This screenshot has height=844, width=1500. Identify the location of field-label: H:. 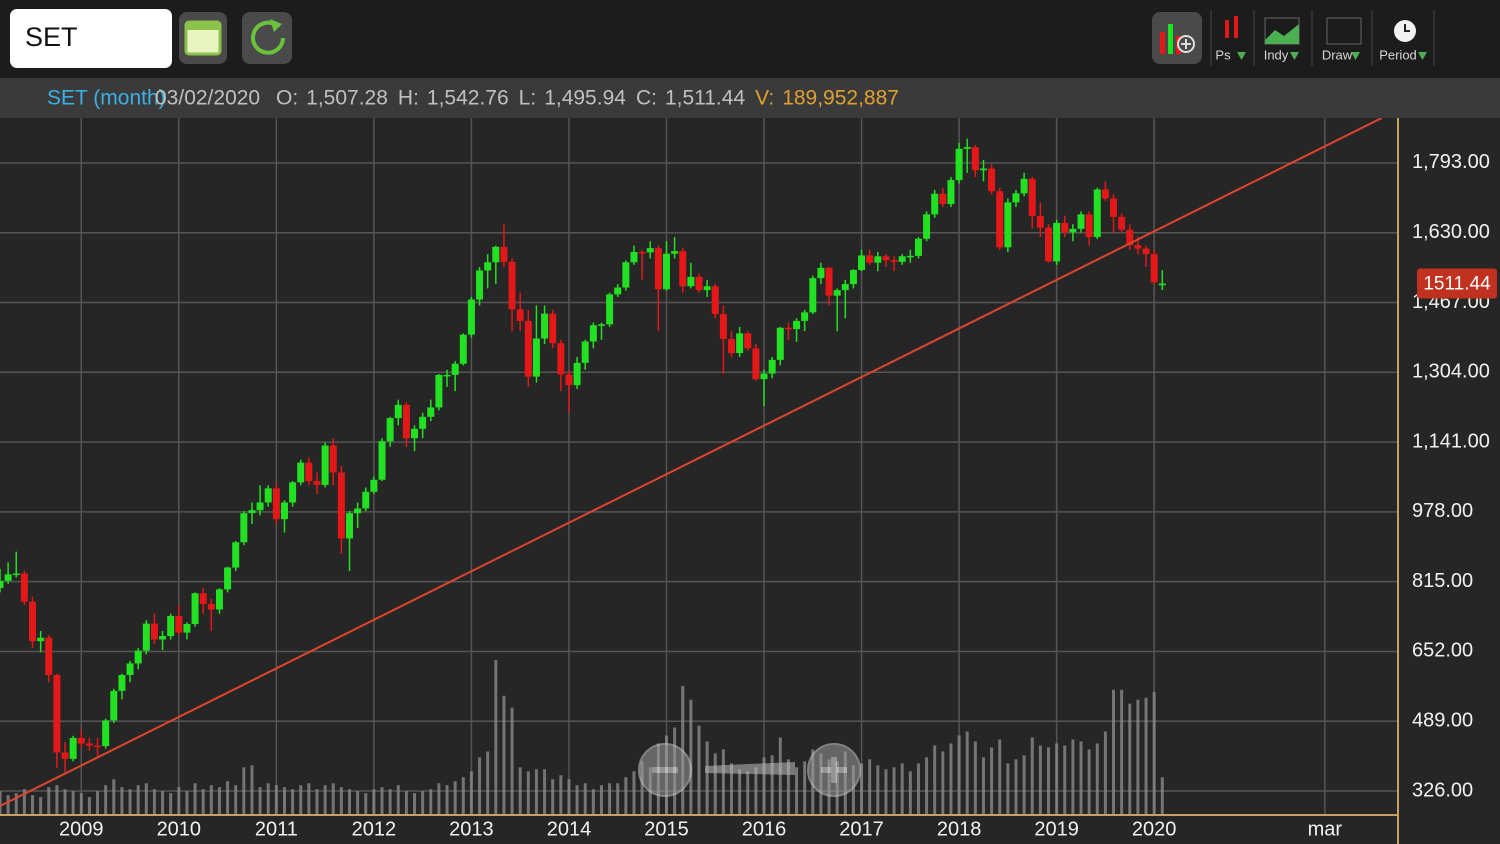
(408, 98).